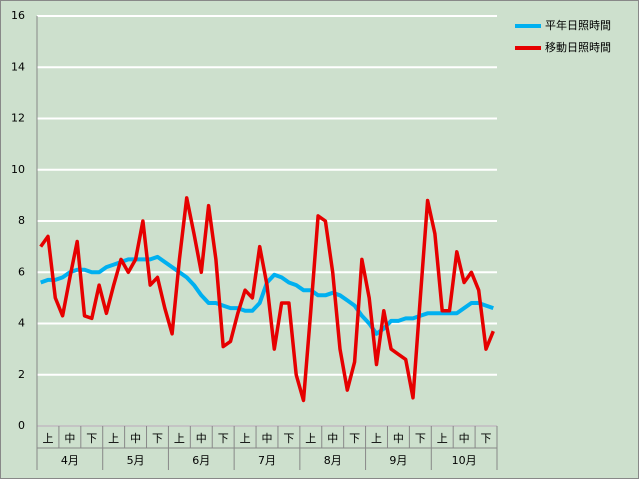  What do you see at coordinates (21, 374) in the screenshot?
I see `y-tick-label: 2` at bounding box center [21, 374].